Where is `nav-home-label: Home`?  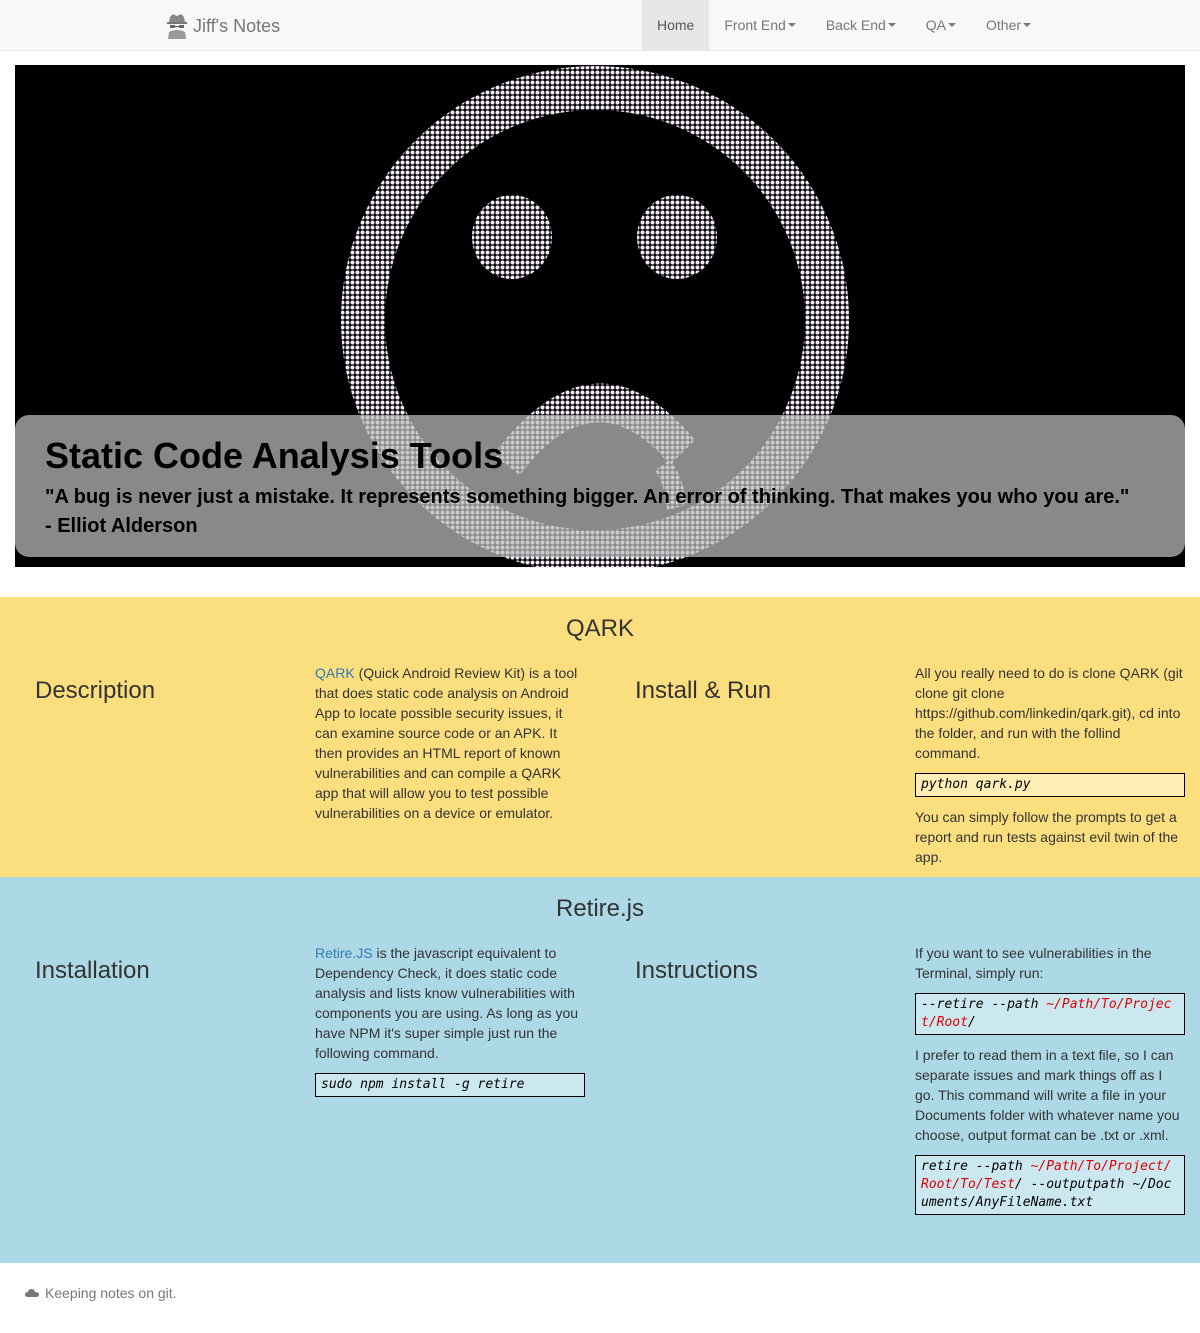
nav-home-label: Home is located at coordinates (676, 25).